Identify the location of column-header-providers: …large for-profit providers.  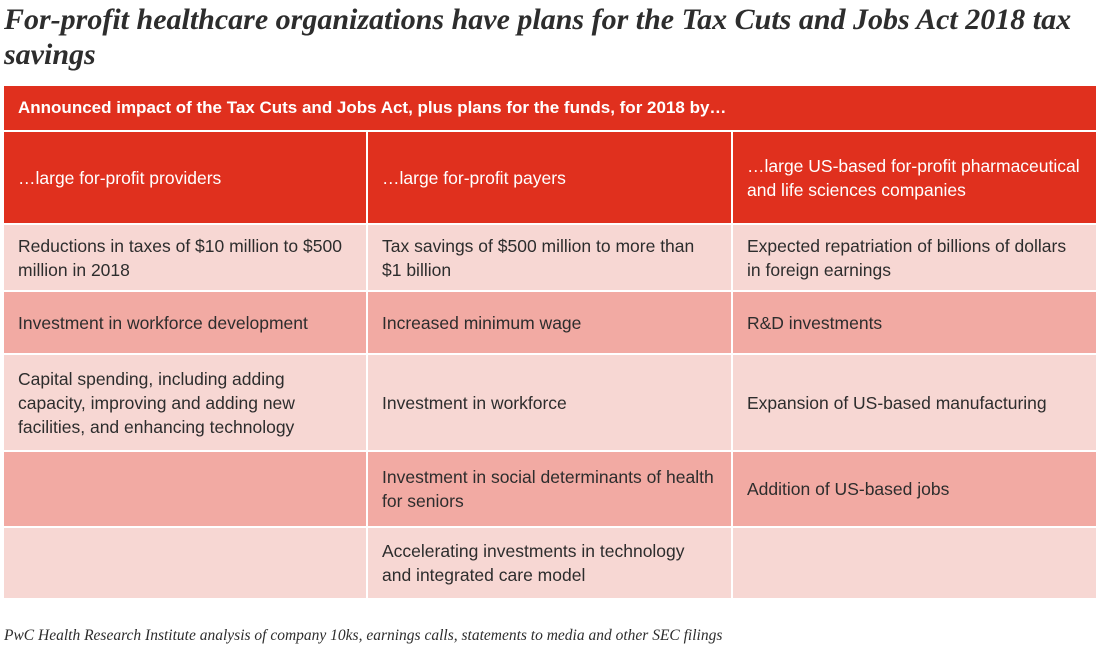
(185, 177).